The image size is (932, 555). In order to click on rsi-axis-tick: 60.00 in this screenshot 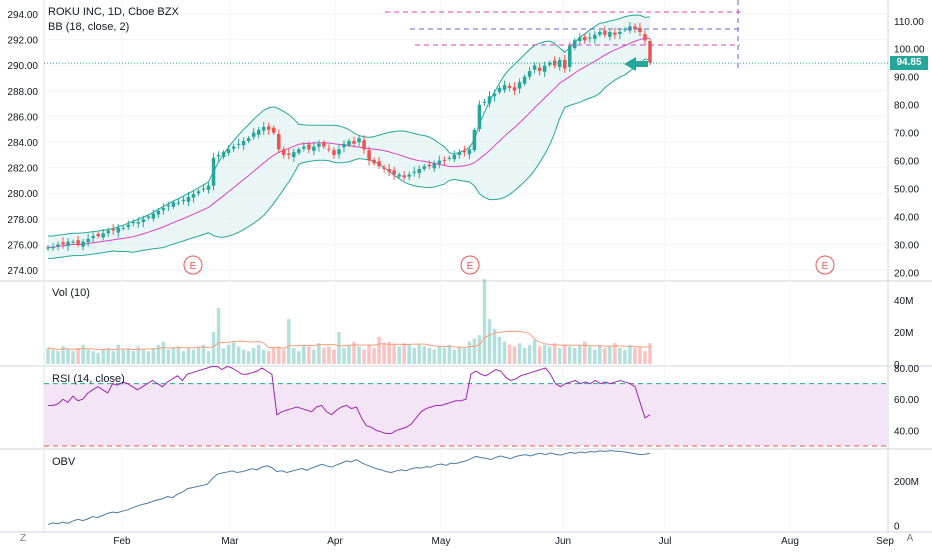, I will do `click(906, 400)`.